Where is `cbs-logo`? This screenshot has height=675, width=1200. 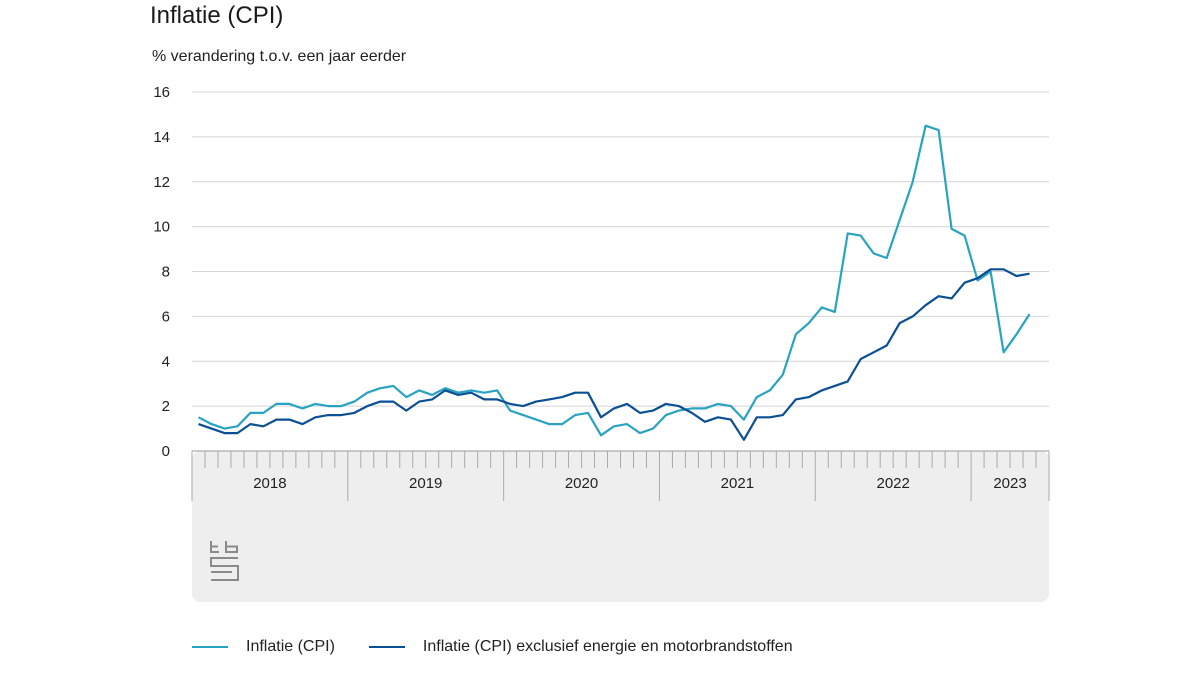
cbs-logo is located at coordinates (224, 561).